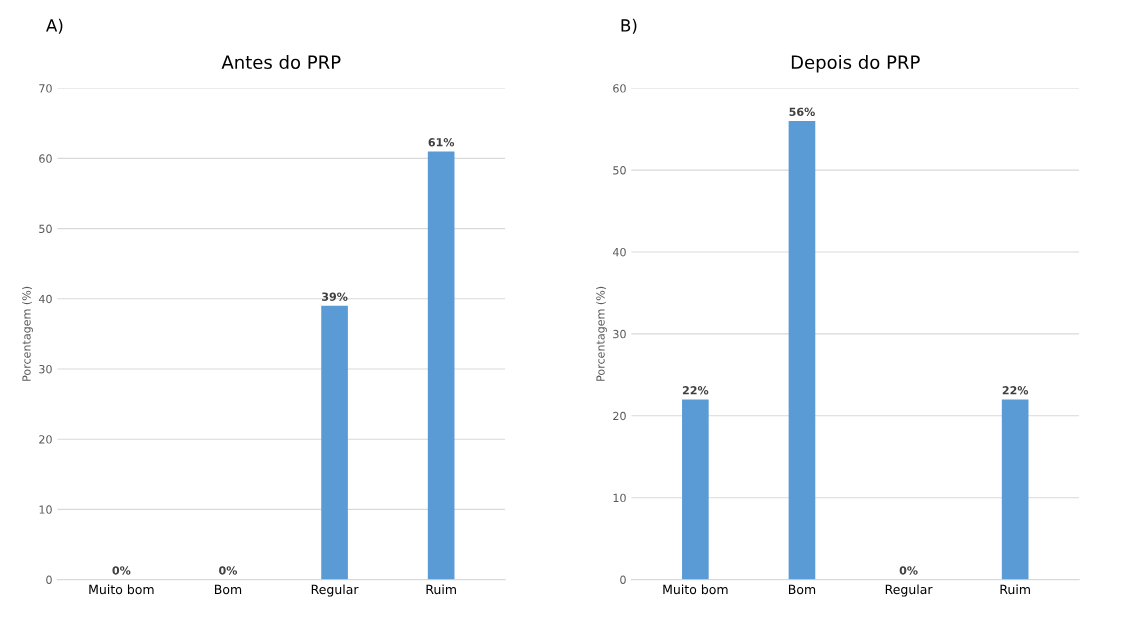 The width and height of the screenshot is (1148, 630). I want to click on data-label: 61%, so click(441, 142).